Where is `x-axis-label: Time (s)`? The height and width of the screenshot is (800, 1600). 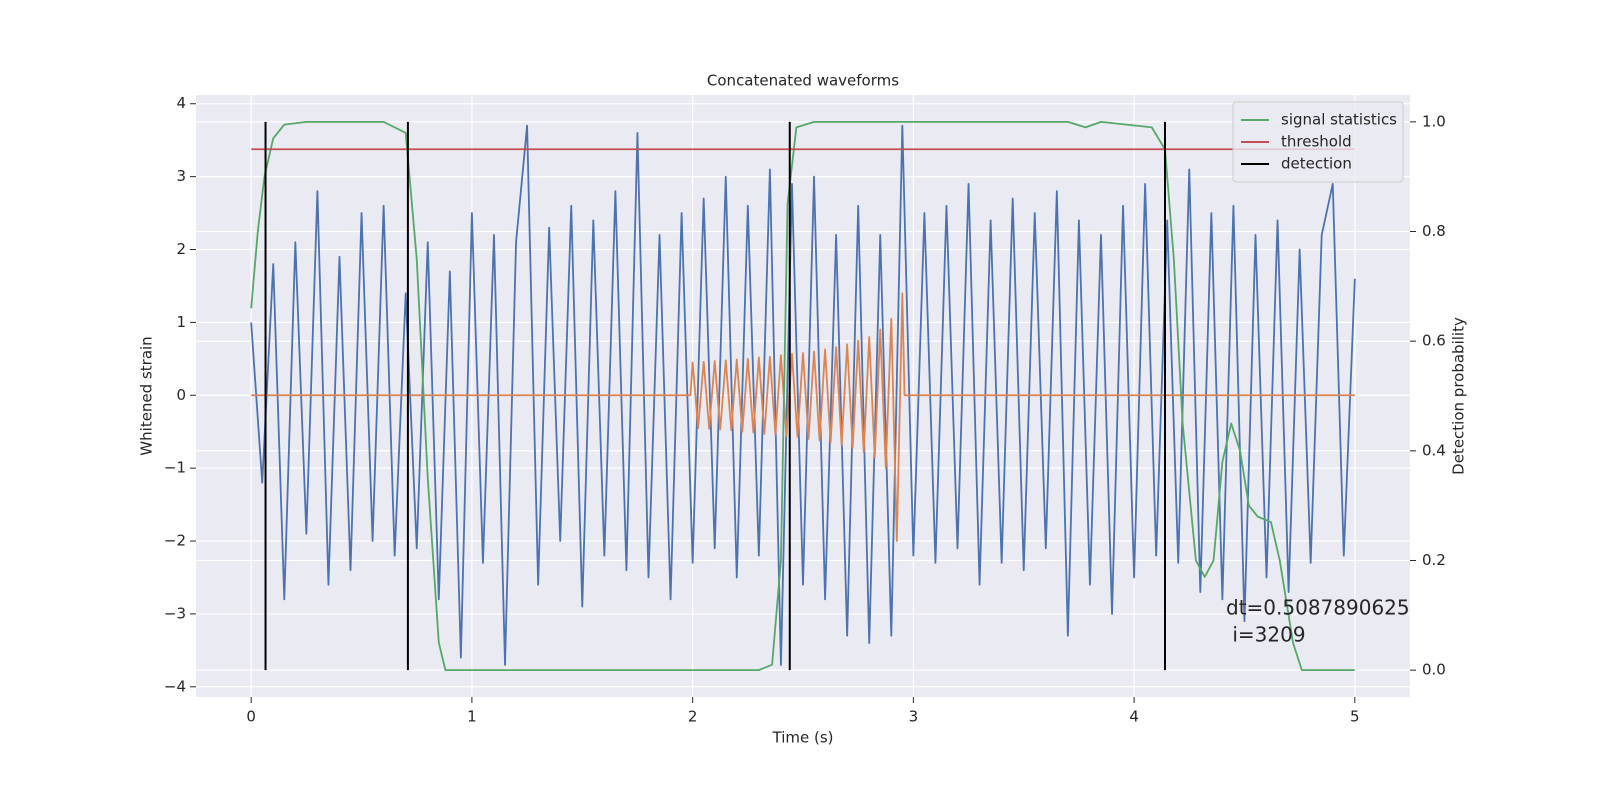
x-axis-label: Time (s) is located at coordinates (803, 738).